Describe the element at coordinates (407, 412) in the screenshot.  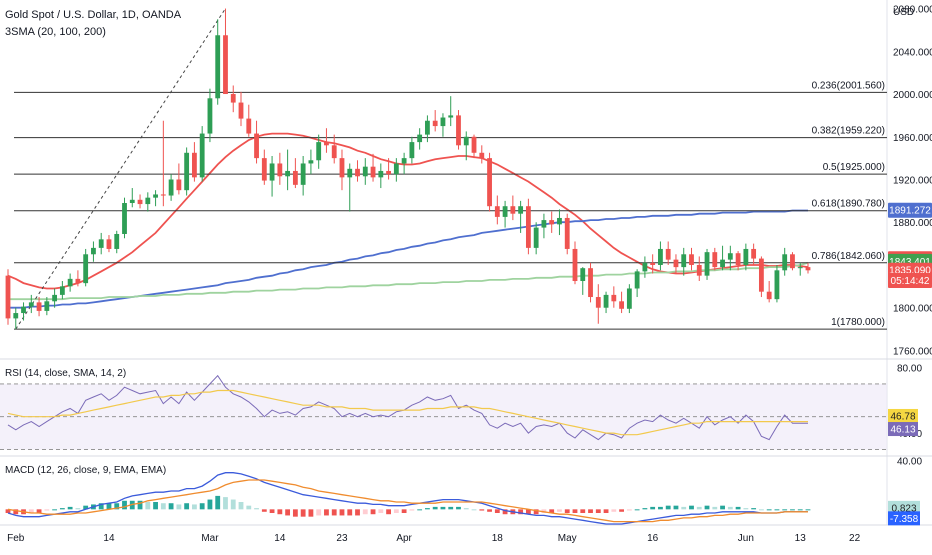
I see `rsi-ma-line` at that location.